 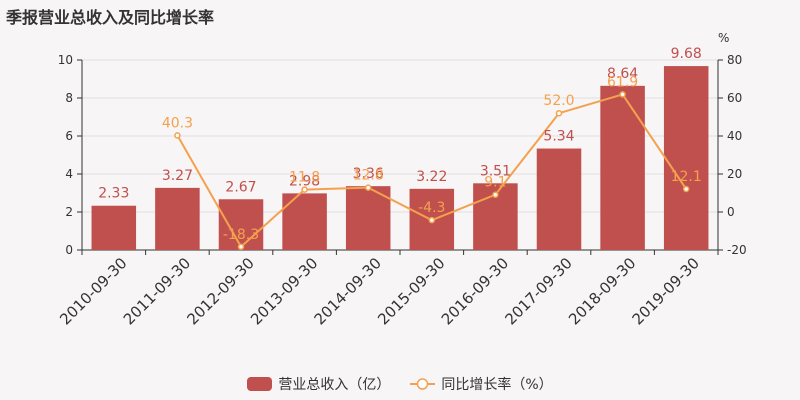 I want to click on growth-value-label: 61.9, so click(x=622, y=82).